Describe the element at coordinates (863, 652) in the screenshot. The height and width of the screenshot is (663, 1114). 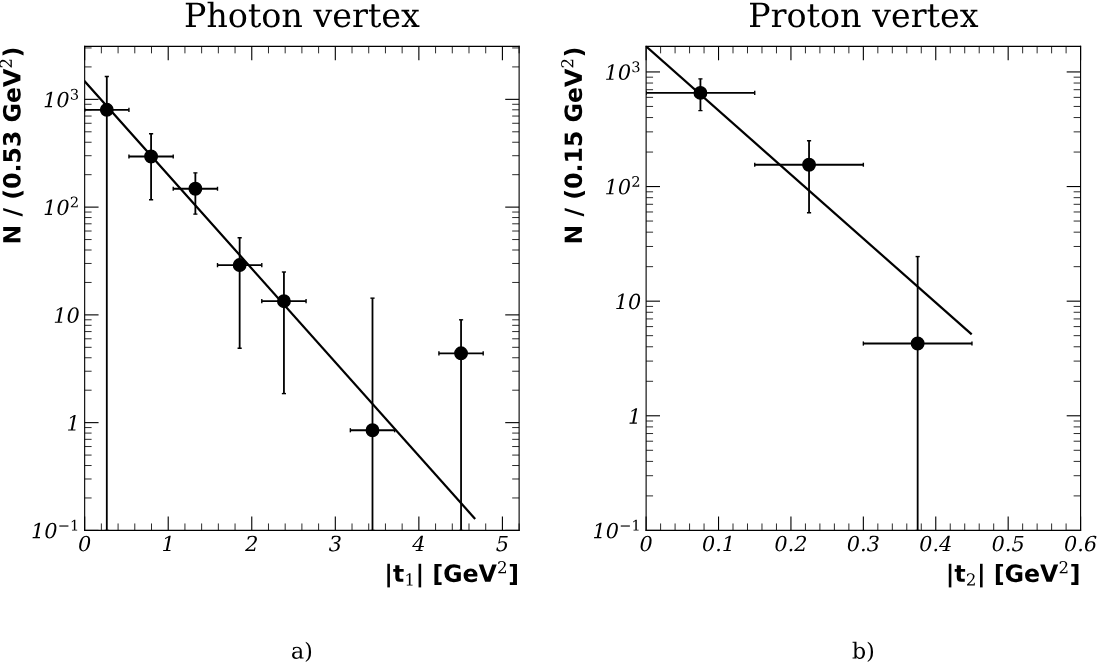
I see `text: b)` at that location.